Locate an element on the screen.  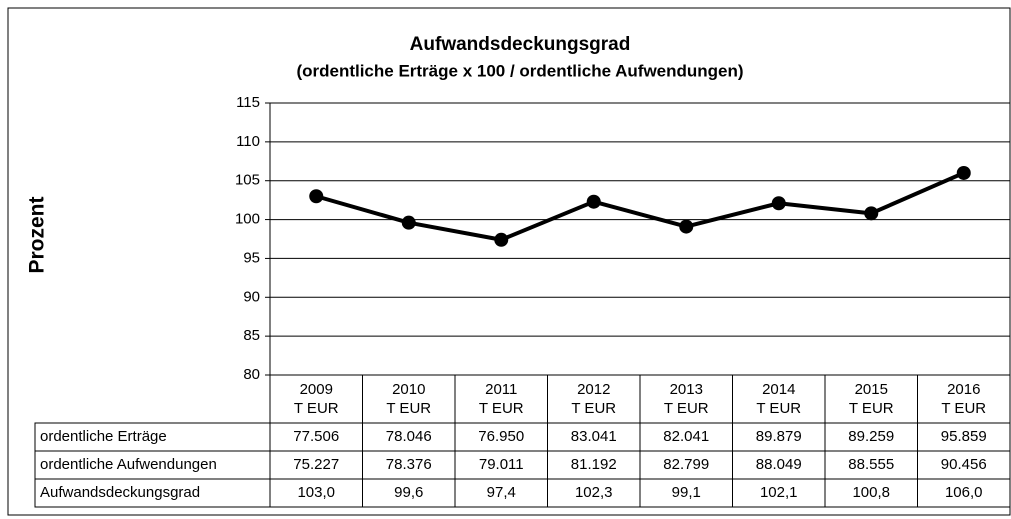
table-cell-text: 97,4 is located at coordinates (501, 492).